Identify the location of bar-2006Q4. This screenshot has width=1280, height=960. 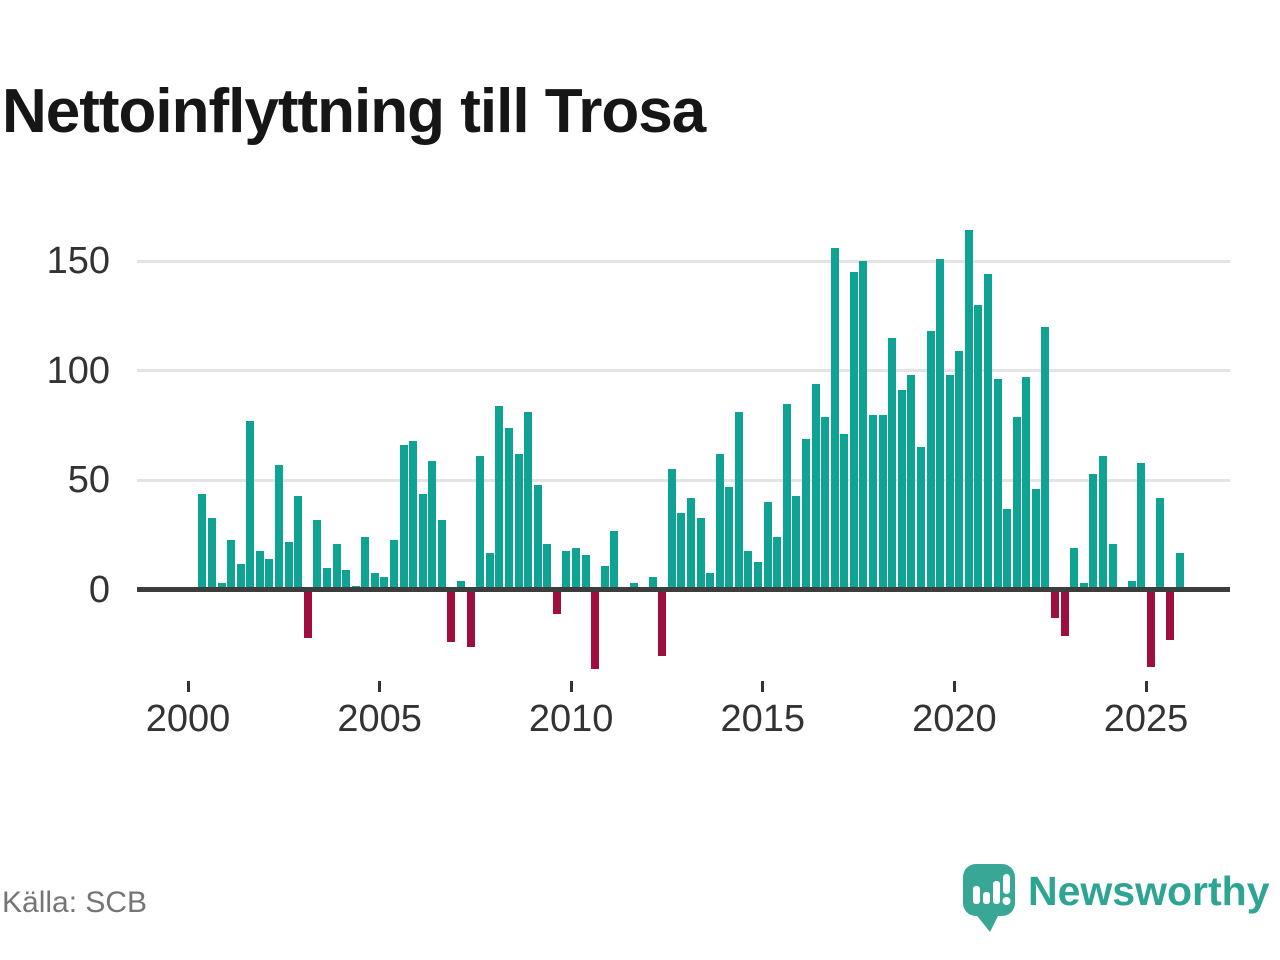
(451, 617).